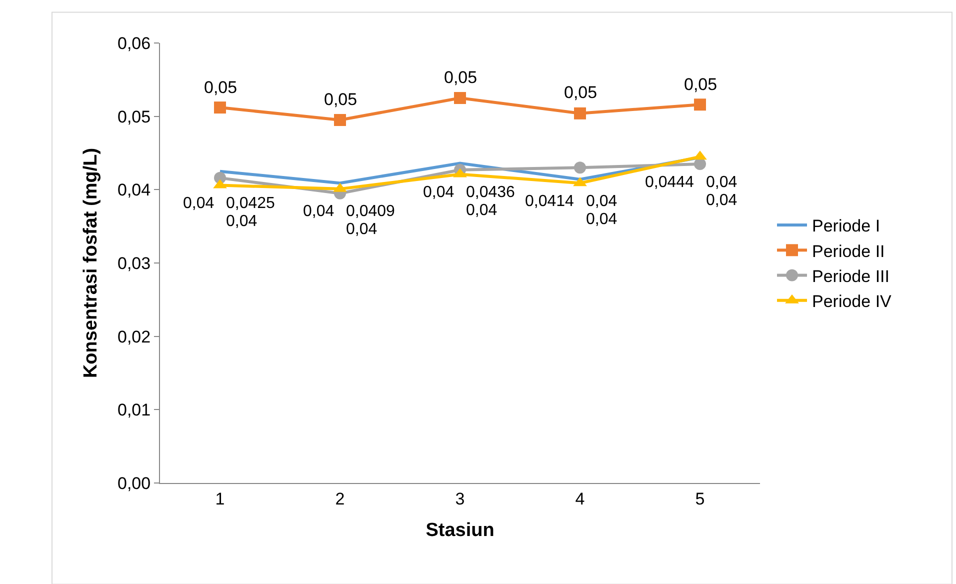  I want to click on legend-label: Periode I, so click(846, 226).